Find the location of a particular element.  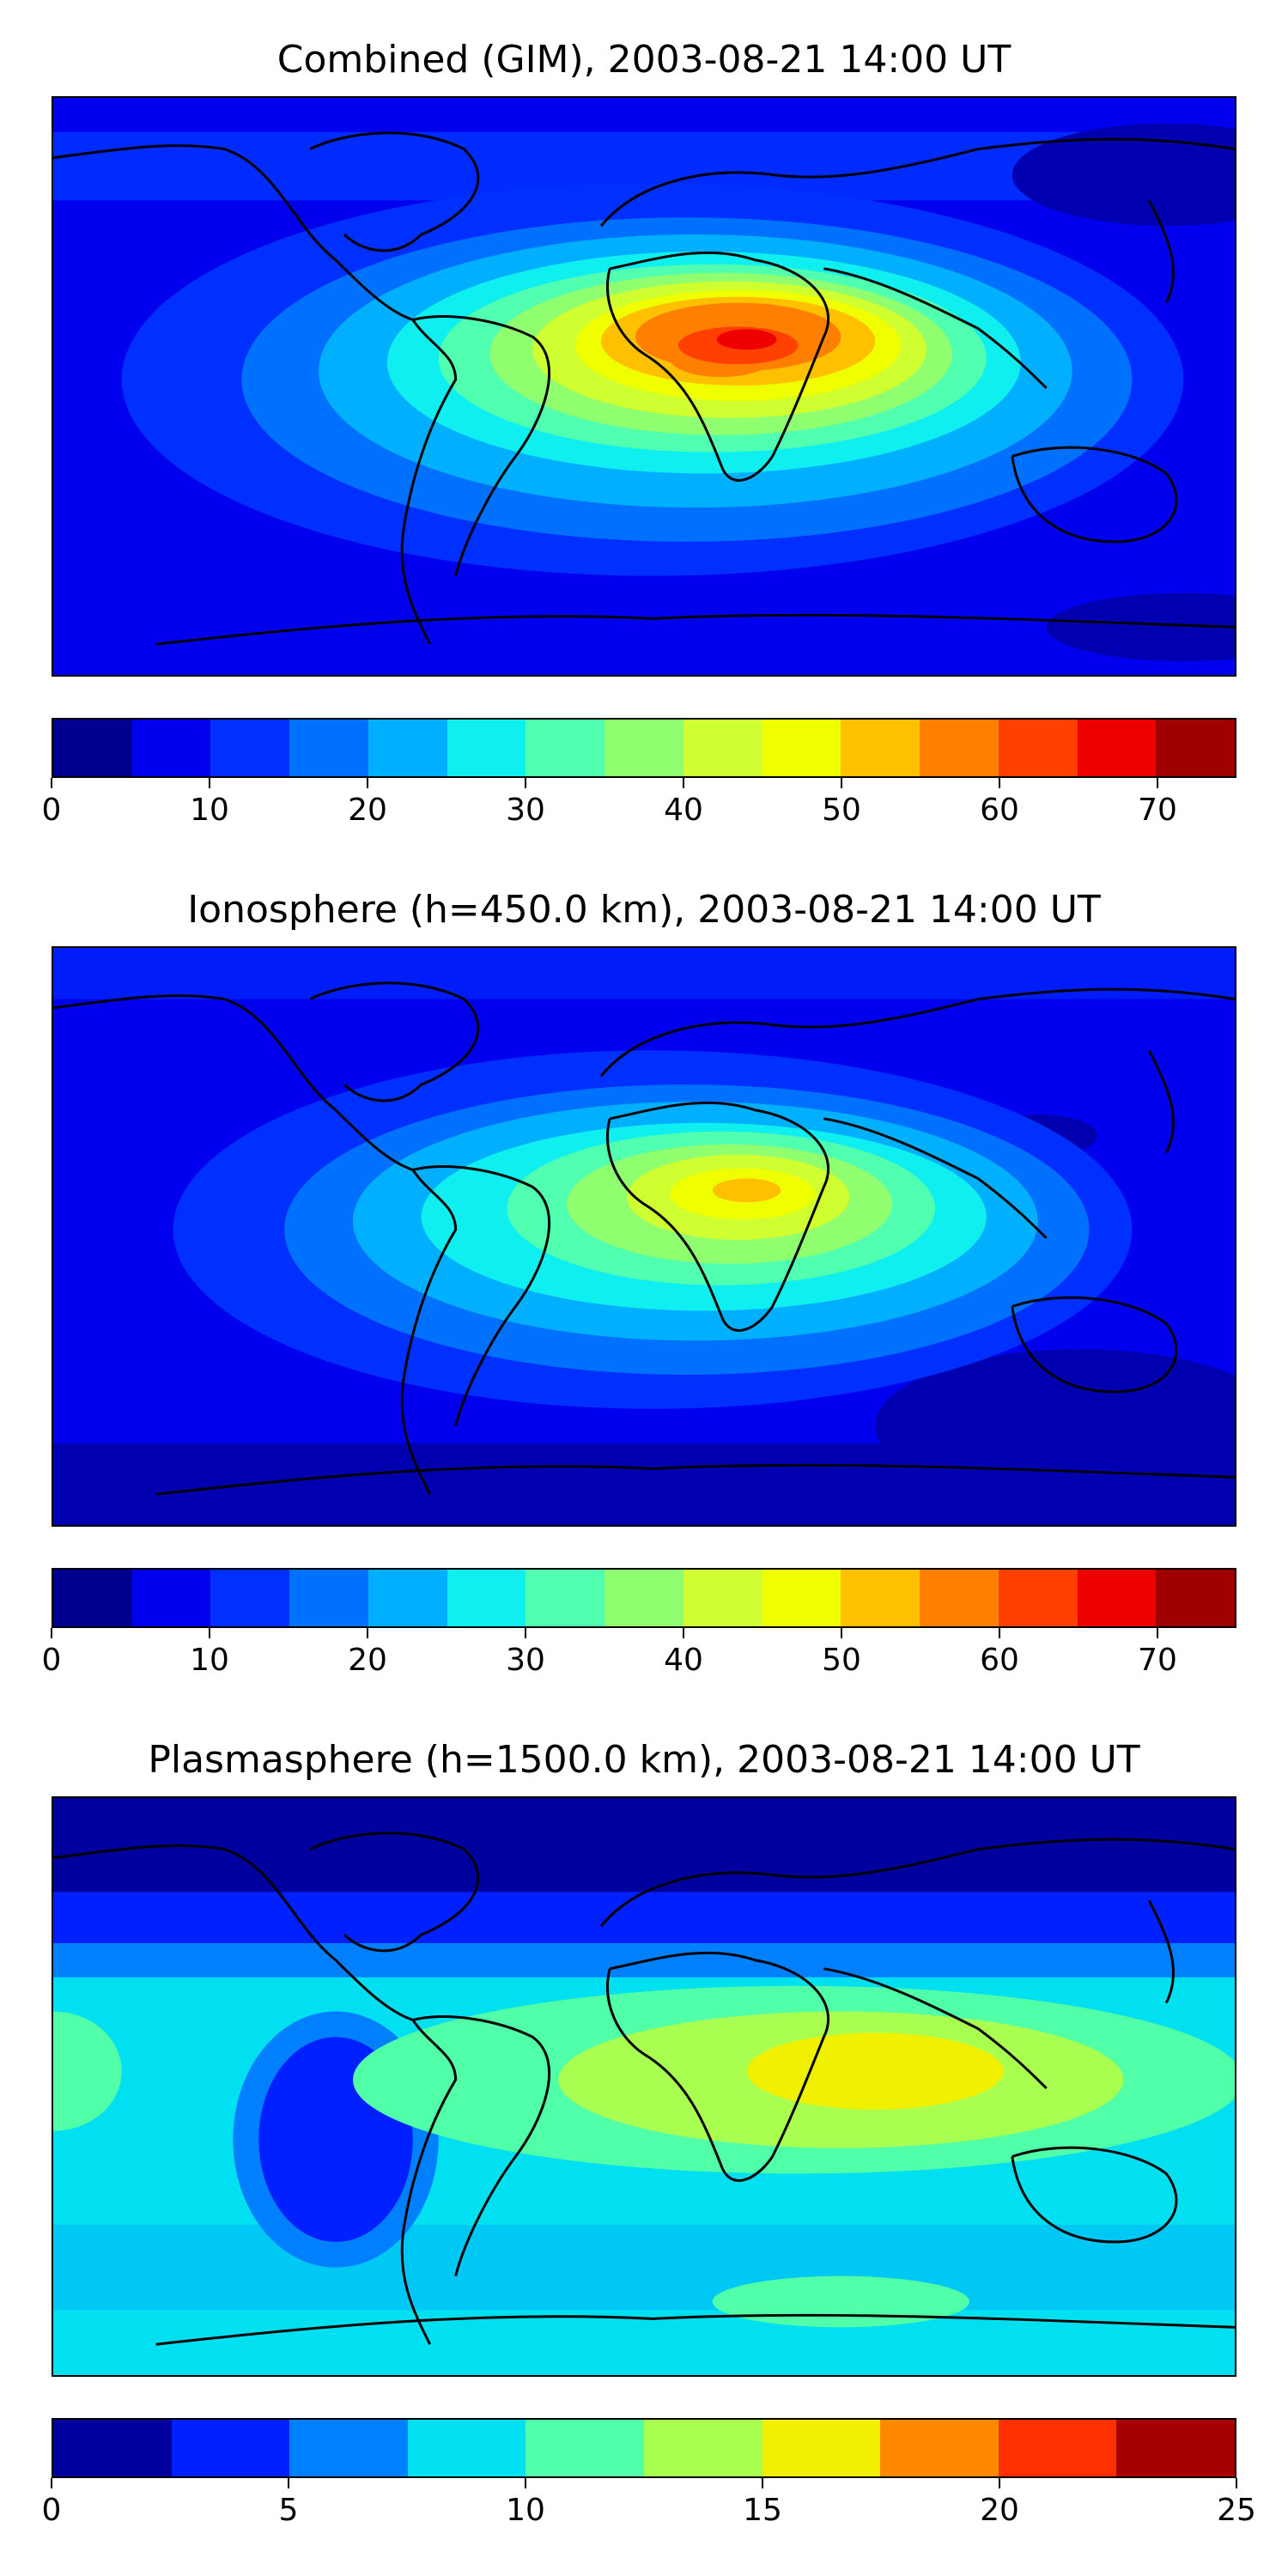

panel-1-colorbar-ticks: 0 10 20 30 40 50 60 70 is located at coordinates (639, 803).